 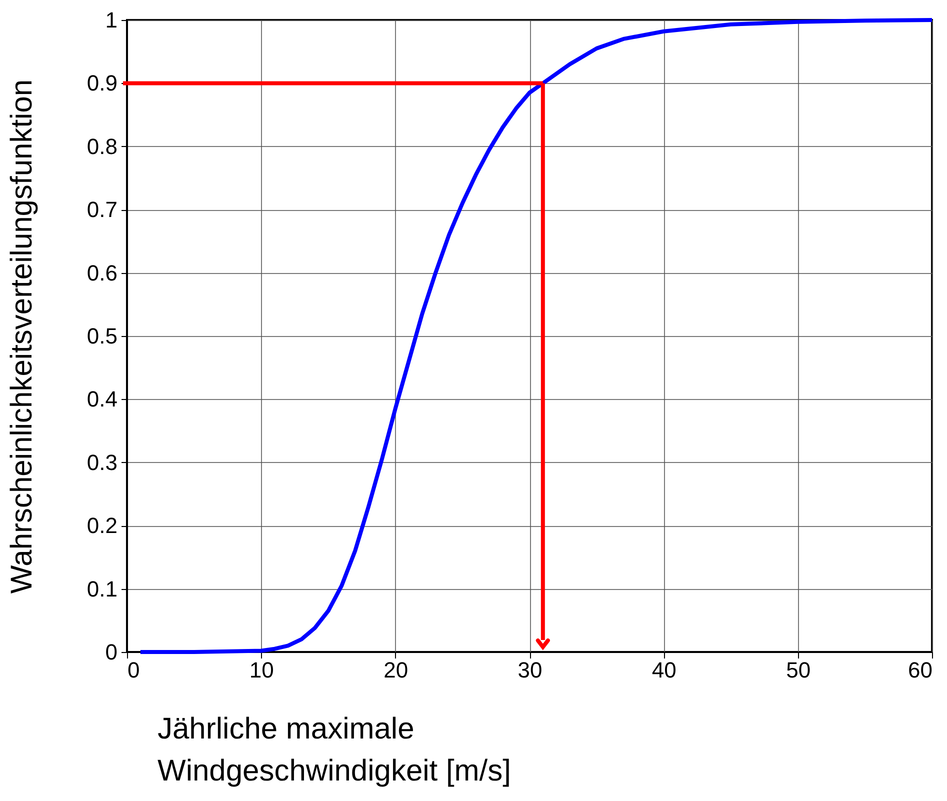 I want to click on x-tick-label: 20, so click(x=396, y=670).